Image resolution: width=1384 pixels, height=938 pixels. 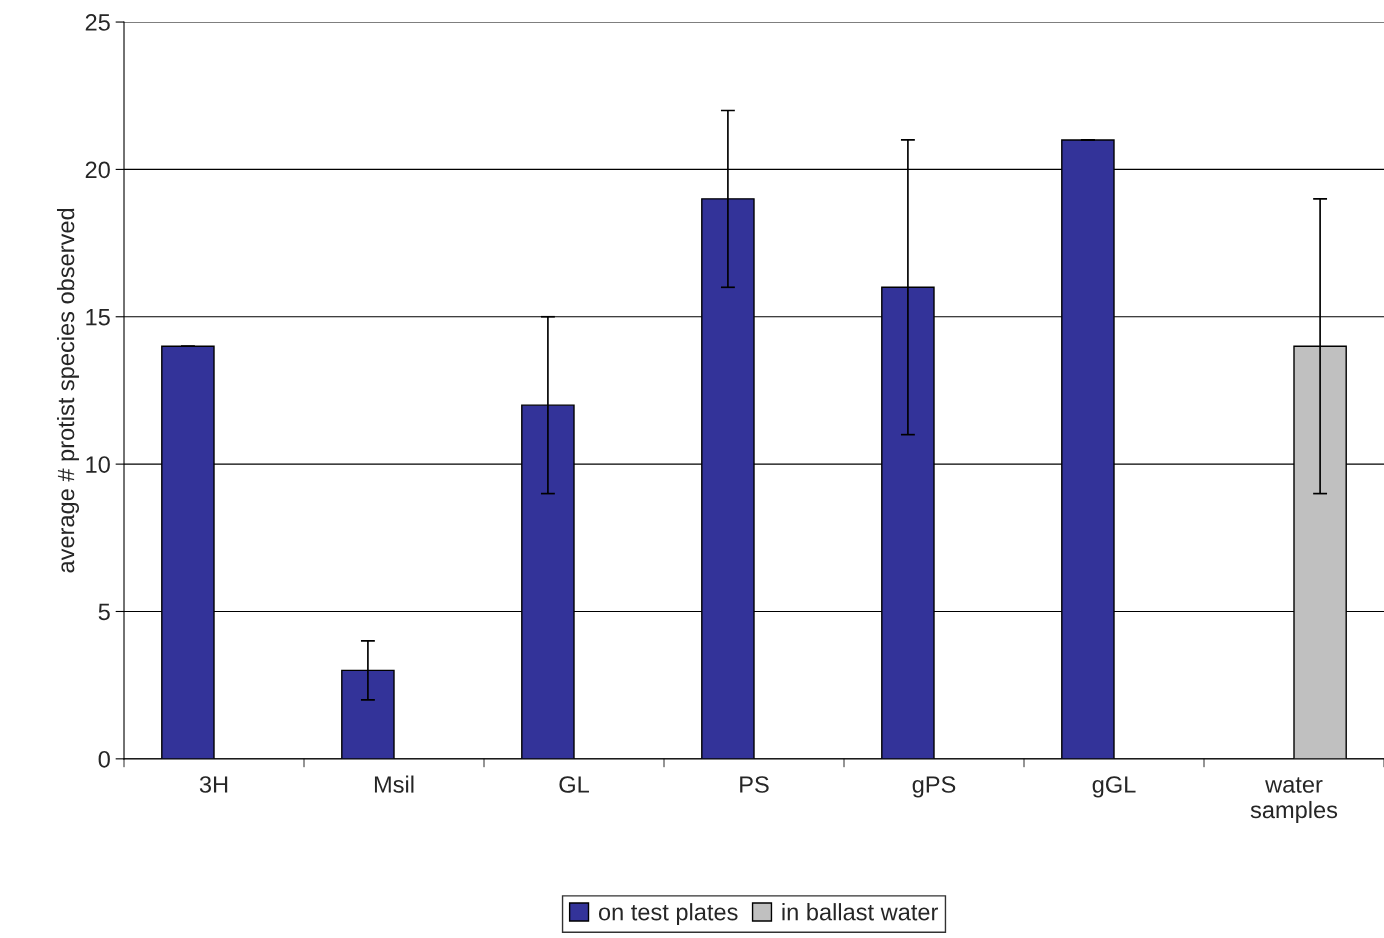 I want to click on x-tick-label: GL, so click(x=574, y=784).